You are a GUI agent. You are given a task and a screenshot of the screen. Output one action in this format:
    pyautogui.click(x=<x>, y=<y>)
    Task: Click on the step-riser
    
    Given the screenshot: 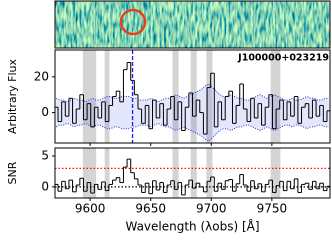 What is the action you would take?
    pyautogui.click(x=192, y=177)
    